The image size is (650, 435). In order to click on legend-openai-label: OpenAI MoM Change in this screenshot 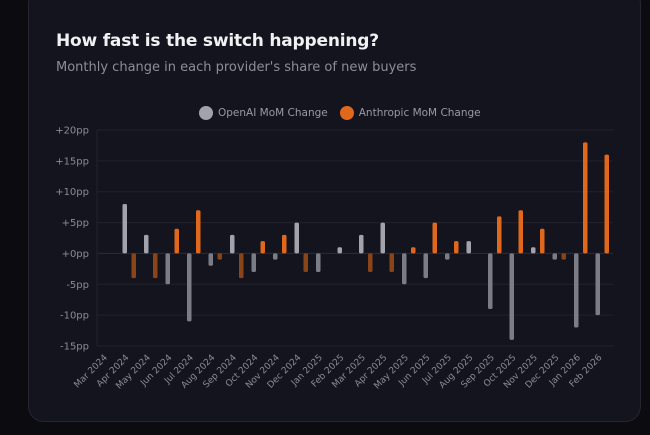, I will do `click(273, 113)`.